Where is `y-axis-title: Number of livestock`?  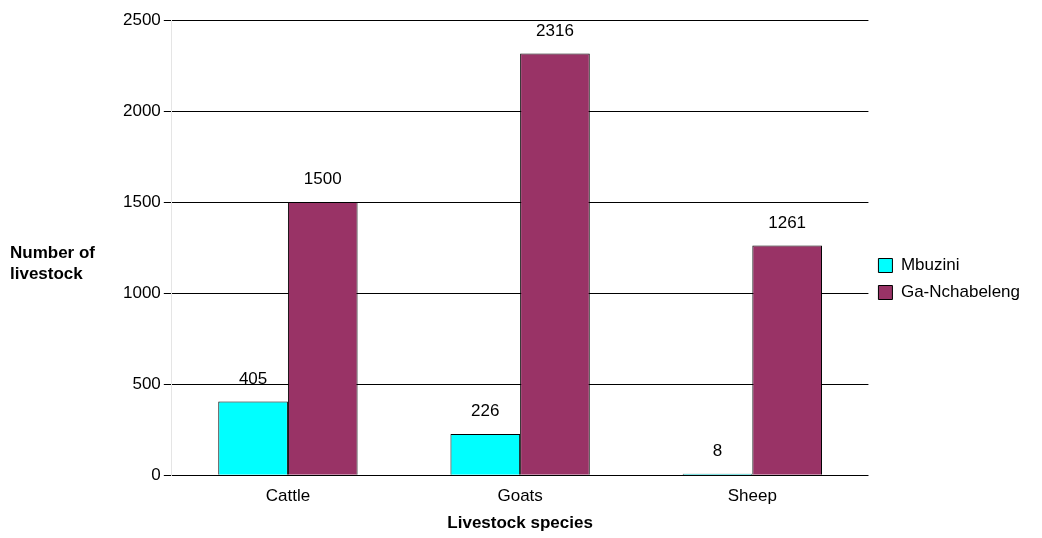 y-axis-title: Number of livestock is located at coordinates (53, 263).